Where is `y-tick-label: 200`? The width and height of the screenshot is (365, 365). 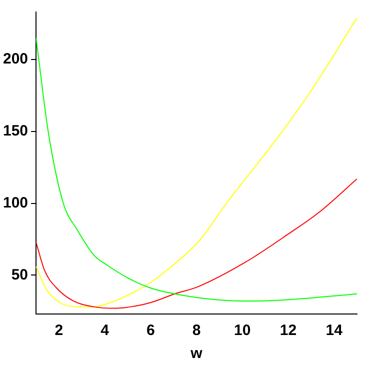 y-tick-label: 200 is located at coordinates (15, 59).